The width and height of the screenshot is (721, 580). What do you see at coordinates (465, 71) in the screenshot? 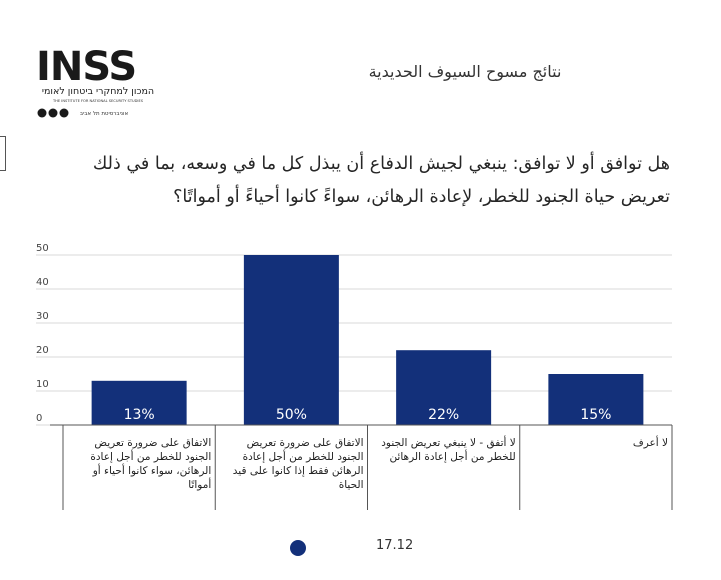
I see `survey-subtitle: نتائج مسوح السيوف الحديدية` at bounding box center [465, 71].